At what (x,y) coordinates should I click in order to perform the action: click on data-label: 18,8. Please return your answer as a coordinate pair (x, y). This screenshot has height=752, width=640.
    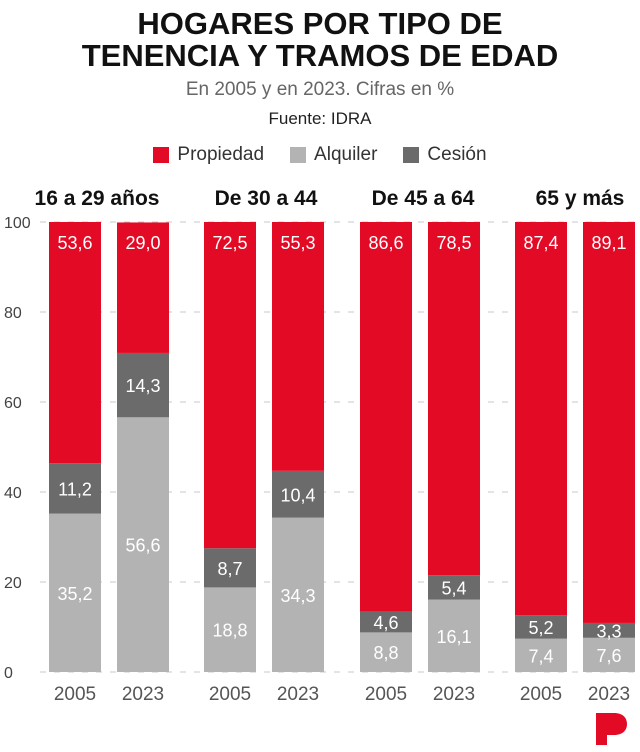
    Looking at the image, I should click on (229, 631).